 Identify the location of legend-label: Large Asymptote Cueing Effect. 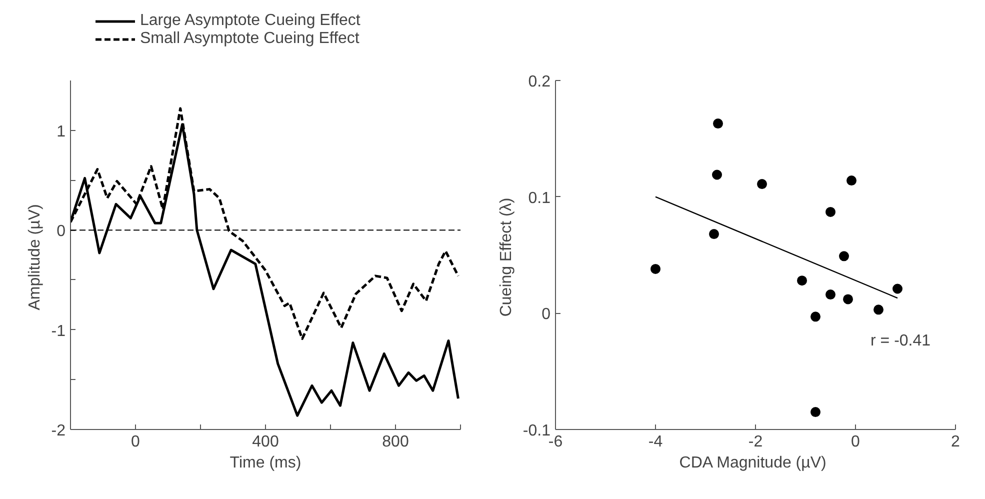
(250, 21).